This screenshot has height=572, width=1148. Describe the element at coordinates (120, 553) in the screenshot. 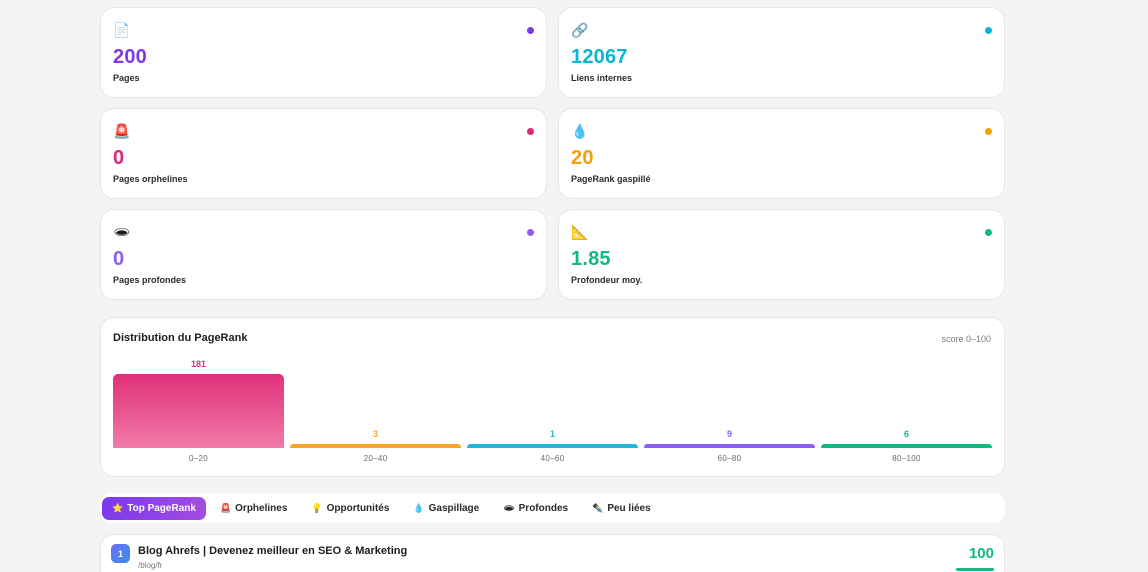

I see `rank-badge: 1` at that location.